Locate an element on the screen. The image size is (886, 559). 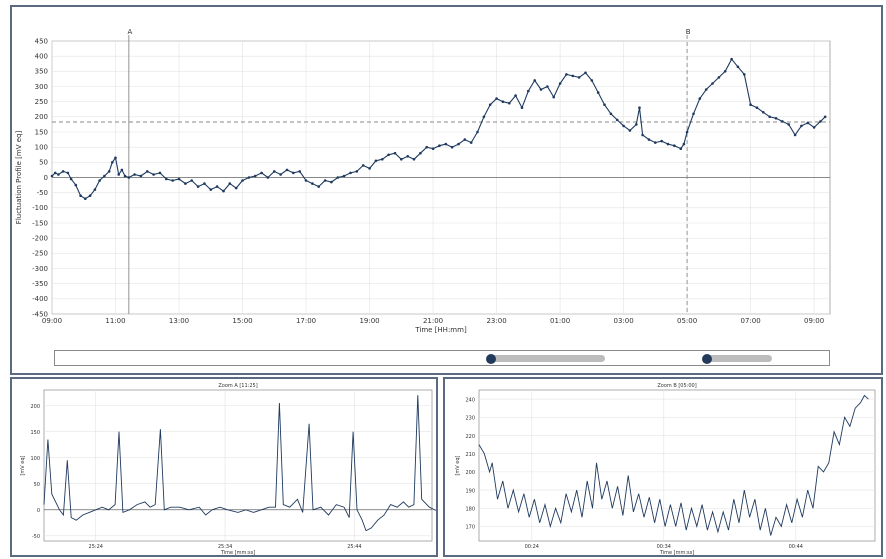
x-tick-label: 09:00 is located at coordinates (52, 321).